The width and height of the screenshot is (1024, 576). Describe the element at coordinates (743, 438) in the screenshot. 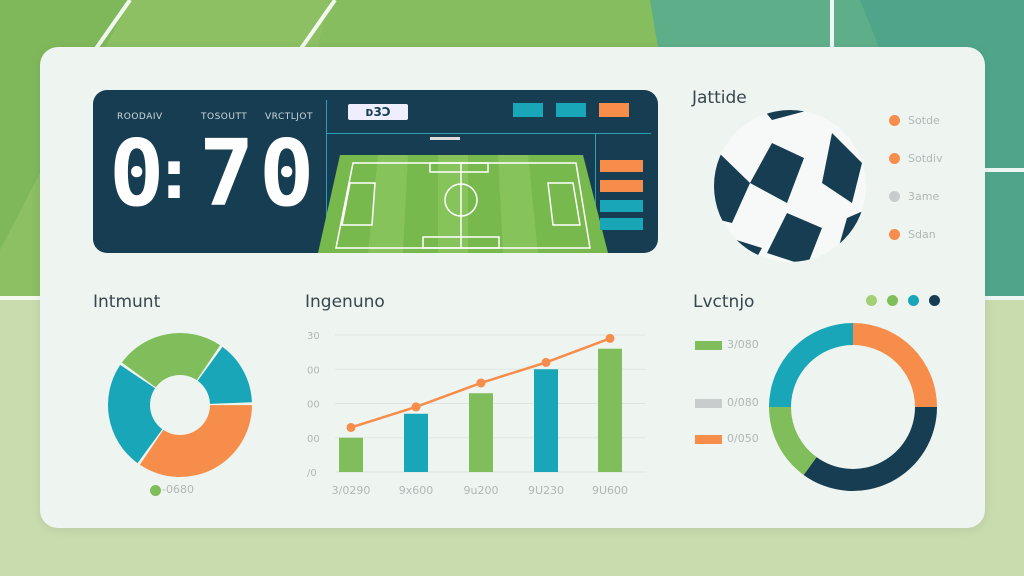

I see `right-legend-label: 0/050` at that location.